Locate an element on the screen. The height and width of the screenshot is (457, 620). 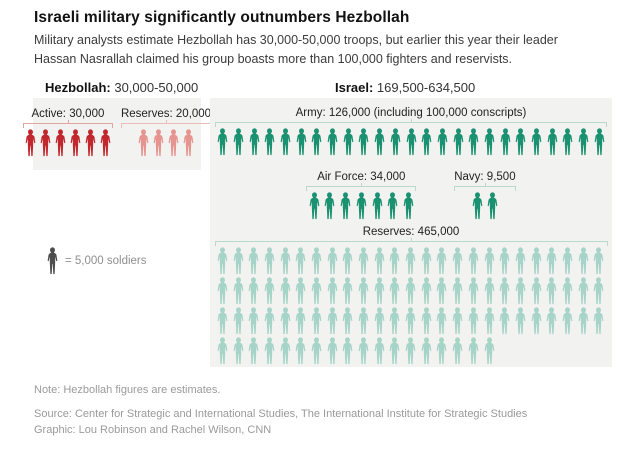
hezbollah-section-header: Hezbollah: 30,000-50,000 is located at coordinates (121, 87).